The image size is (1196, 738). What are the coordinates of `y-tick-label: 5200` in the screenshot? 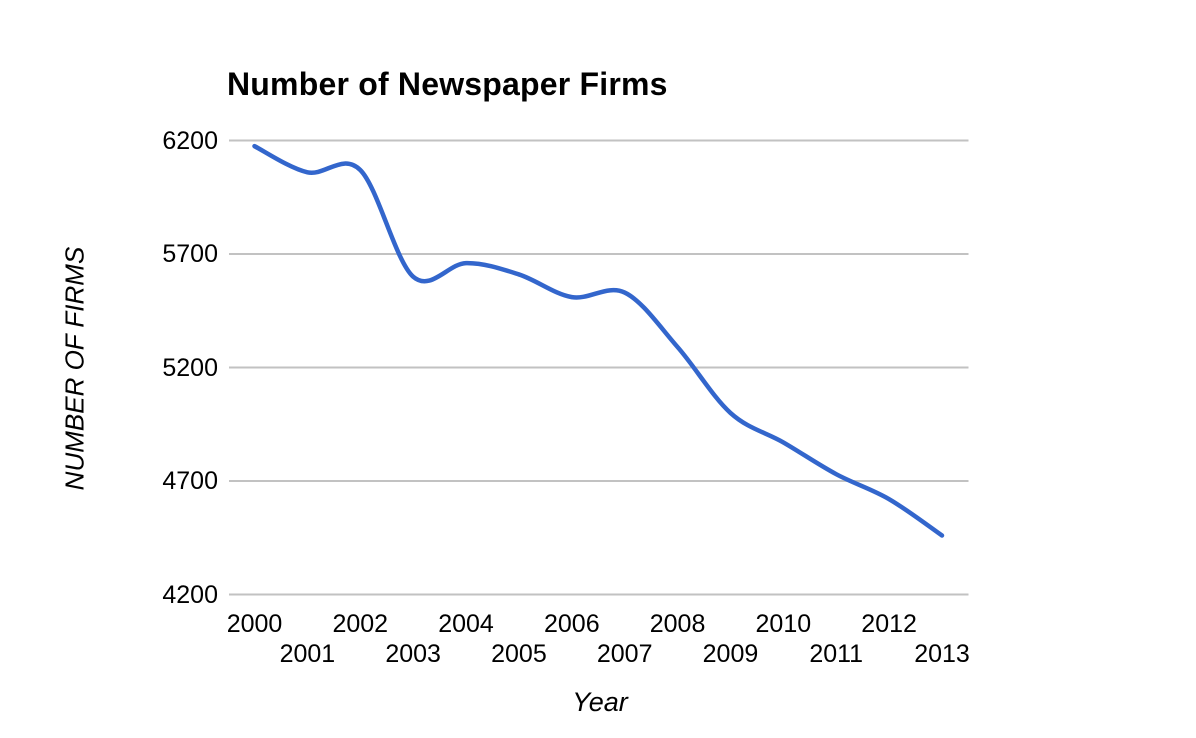 It's located at (190, 367).